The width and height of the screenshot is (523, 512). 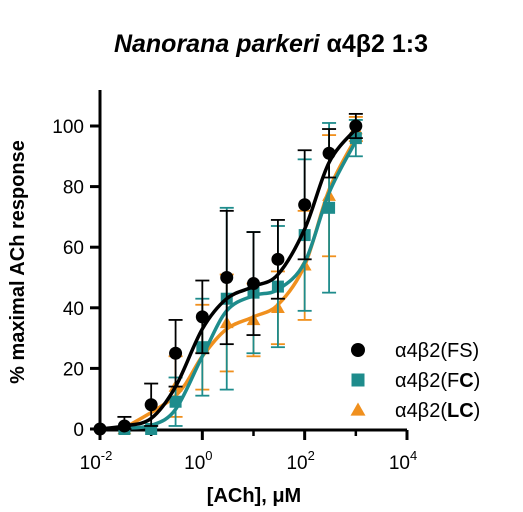 I want to click on y-tick-label: 60, so click(x=73, y=248).